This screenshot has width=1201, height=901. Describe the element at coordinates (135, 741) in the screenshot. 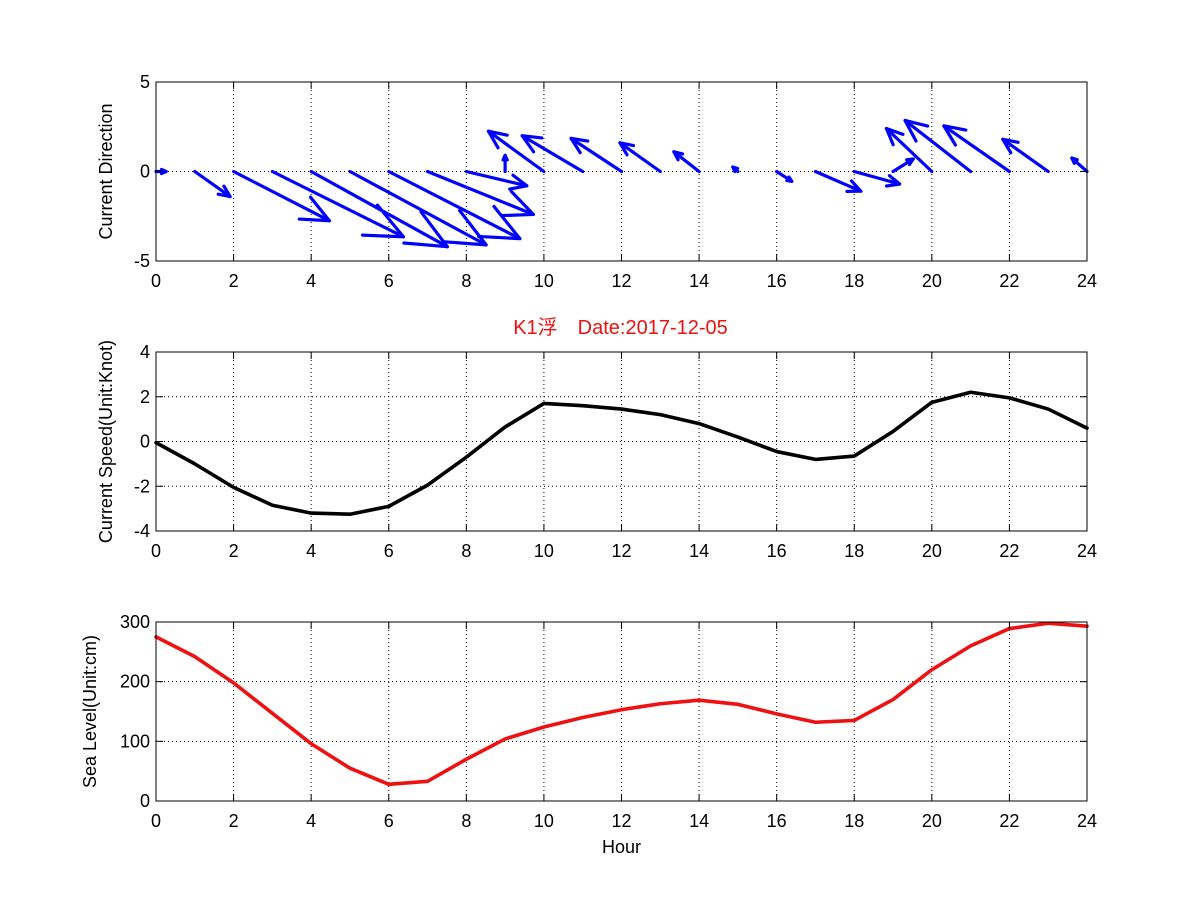

I see `y-tick-label: 100` at that location.